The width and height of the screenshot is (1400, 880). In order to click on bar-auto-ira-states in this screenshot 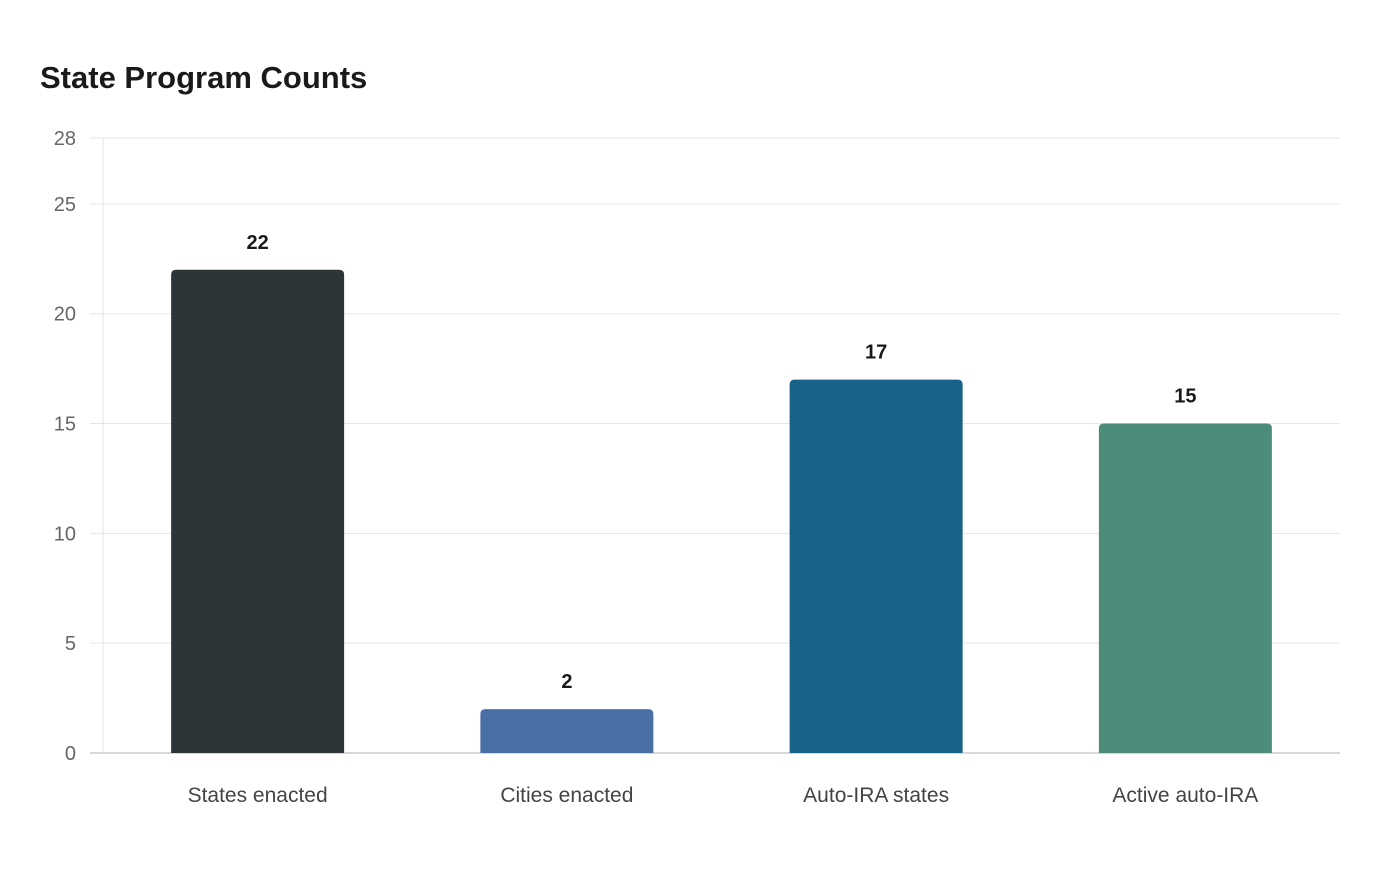, I will do `click(876, 566)`.